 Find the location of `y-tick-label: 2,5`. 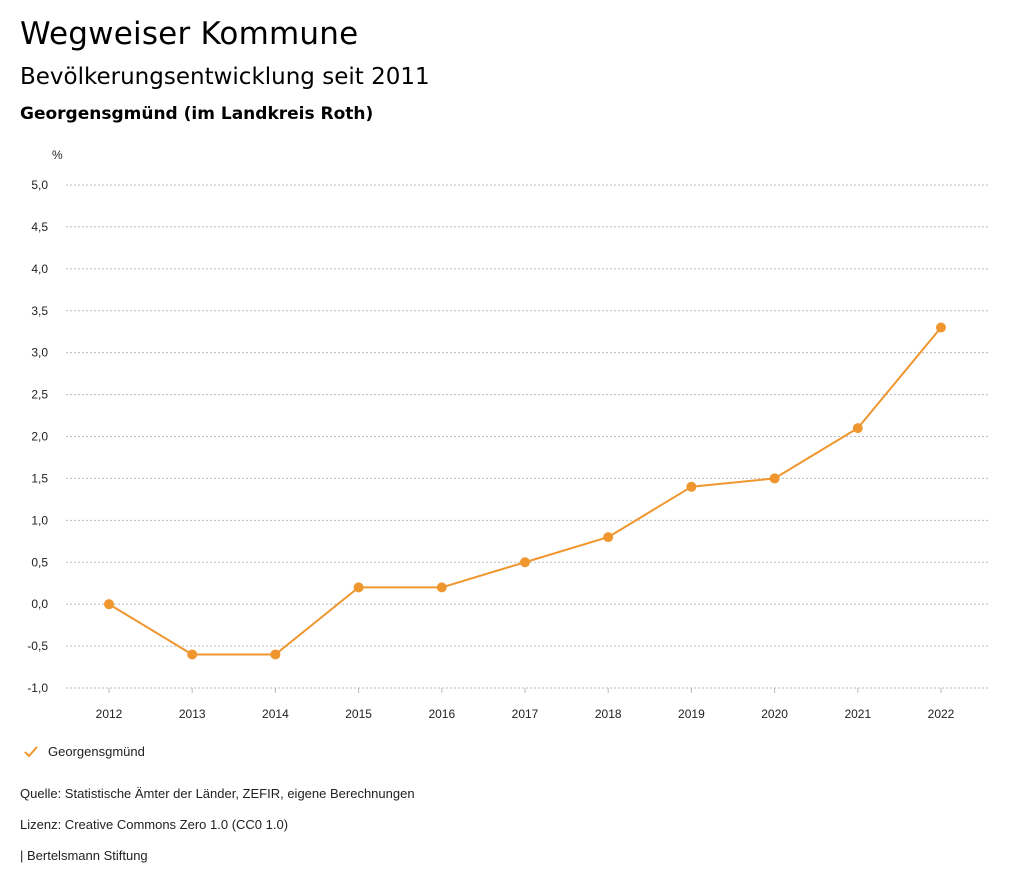

y-tick-label: 2,5 is located at coordinates (39, 395).